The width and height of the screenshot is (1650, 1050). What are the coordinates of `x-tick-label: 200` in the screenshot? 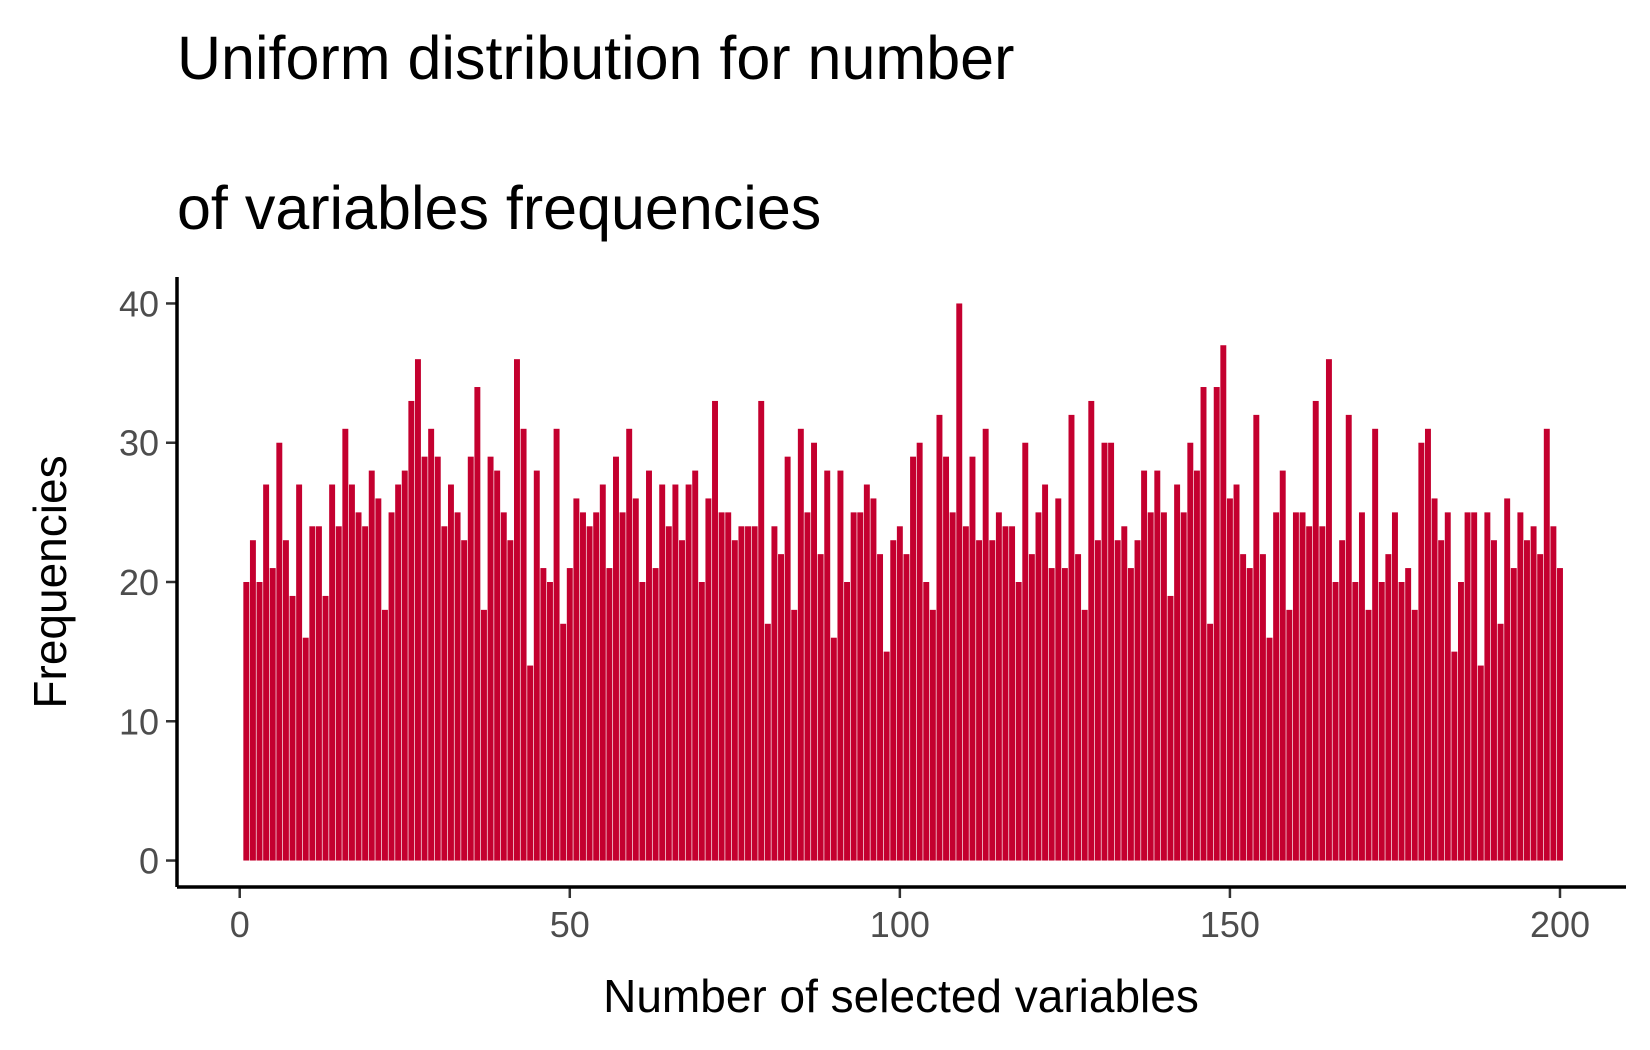 It's located at (1560, 924).